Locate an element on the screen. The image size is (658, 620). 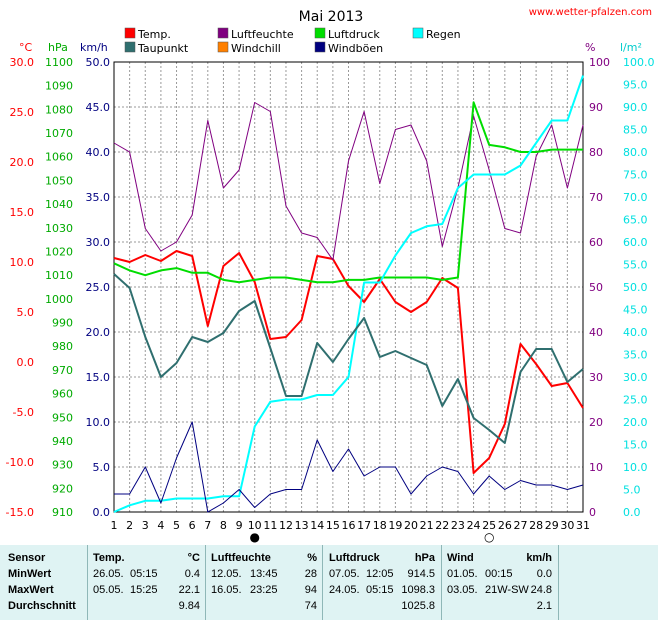
unit-pressure: hPa is located at coordinates (58, 47).